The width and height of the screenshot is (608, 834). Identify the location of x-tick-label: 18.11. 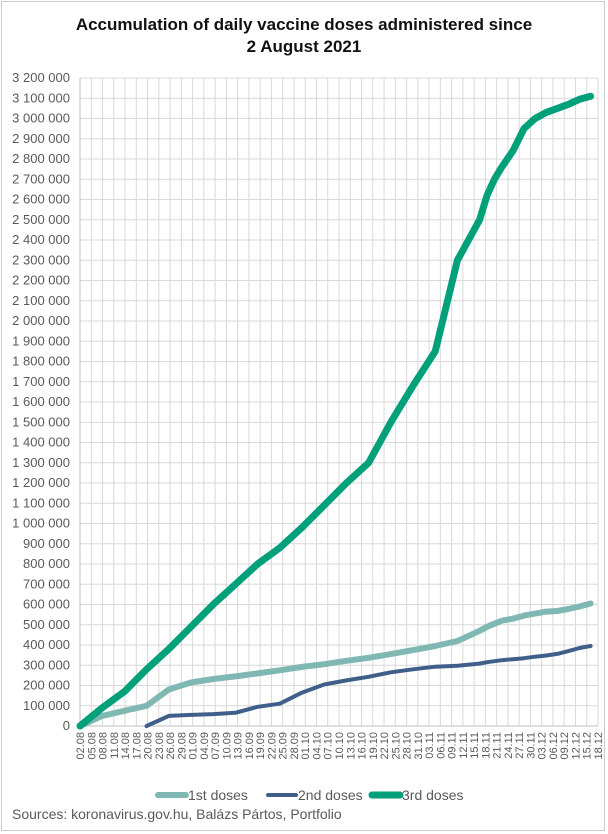
(486, 745).